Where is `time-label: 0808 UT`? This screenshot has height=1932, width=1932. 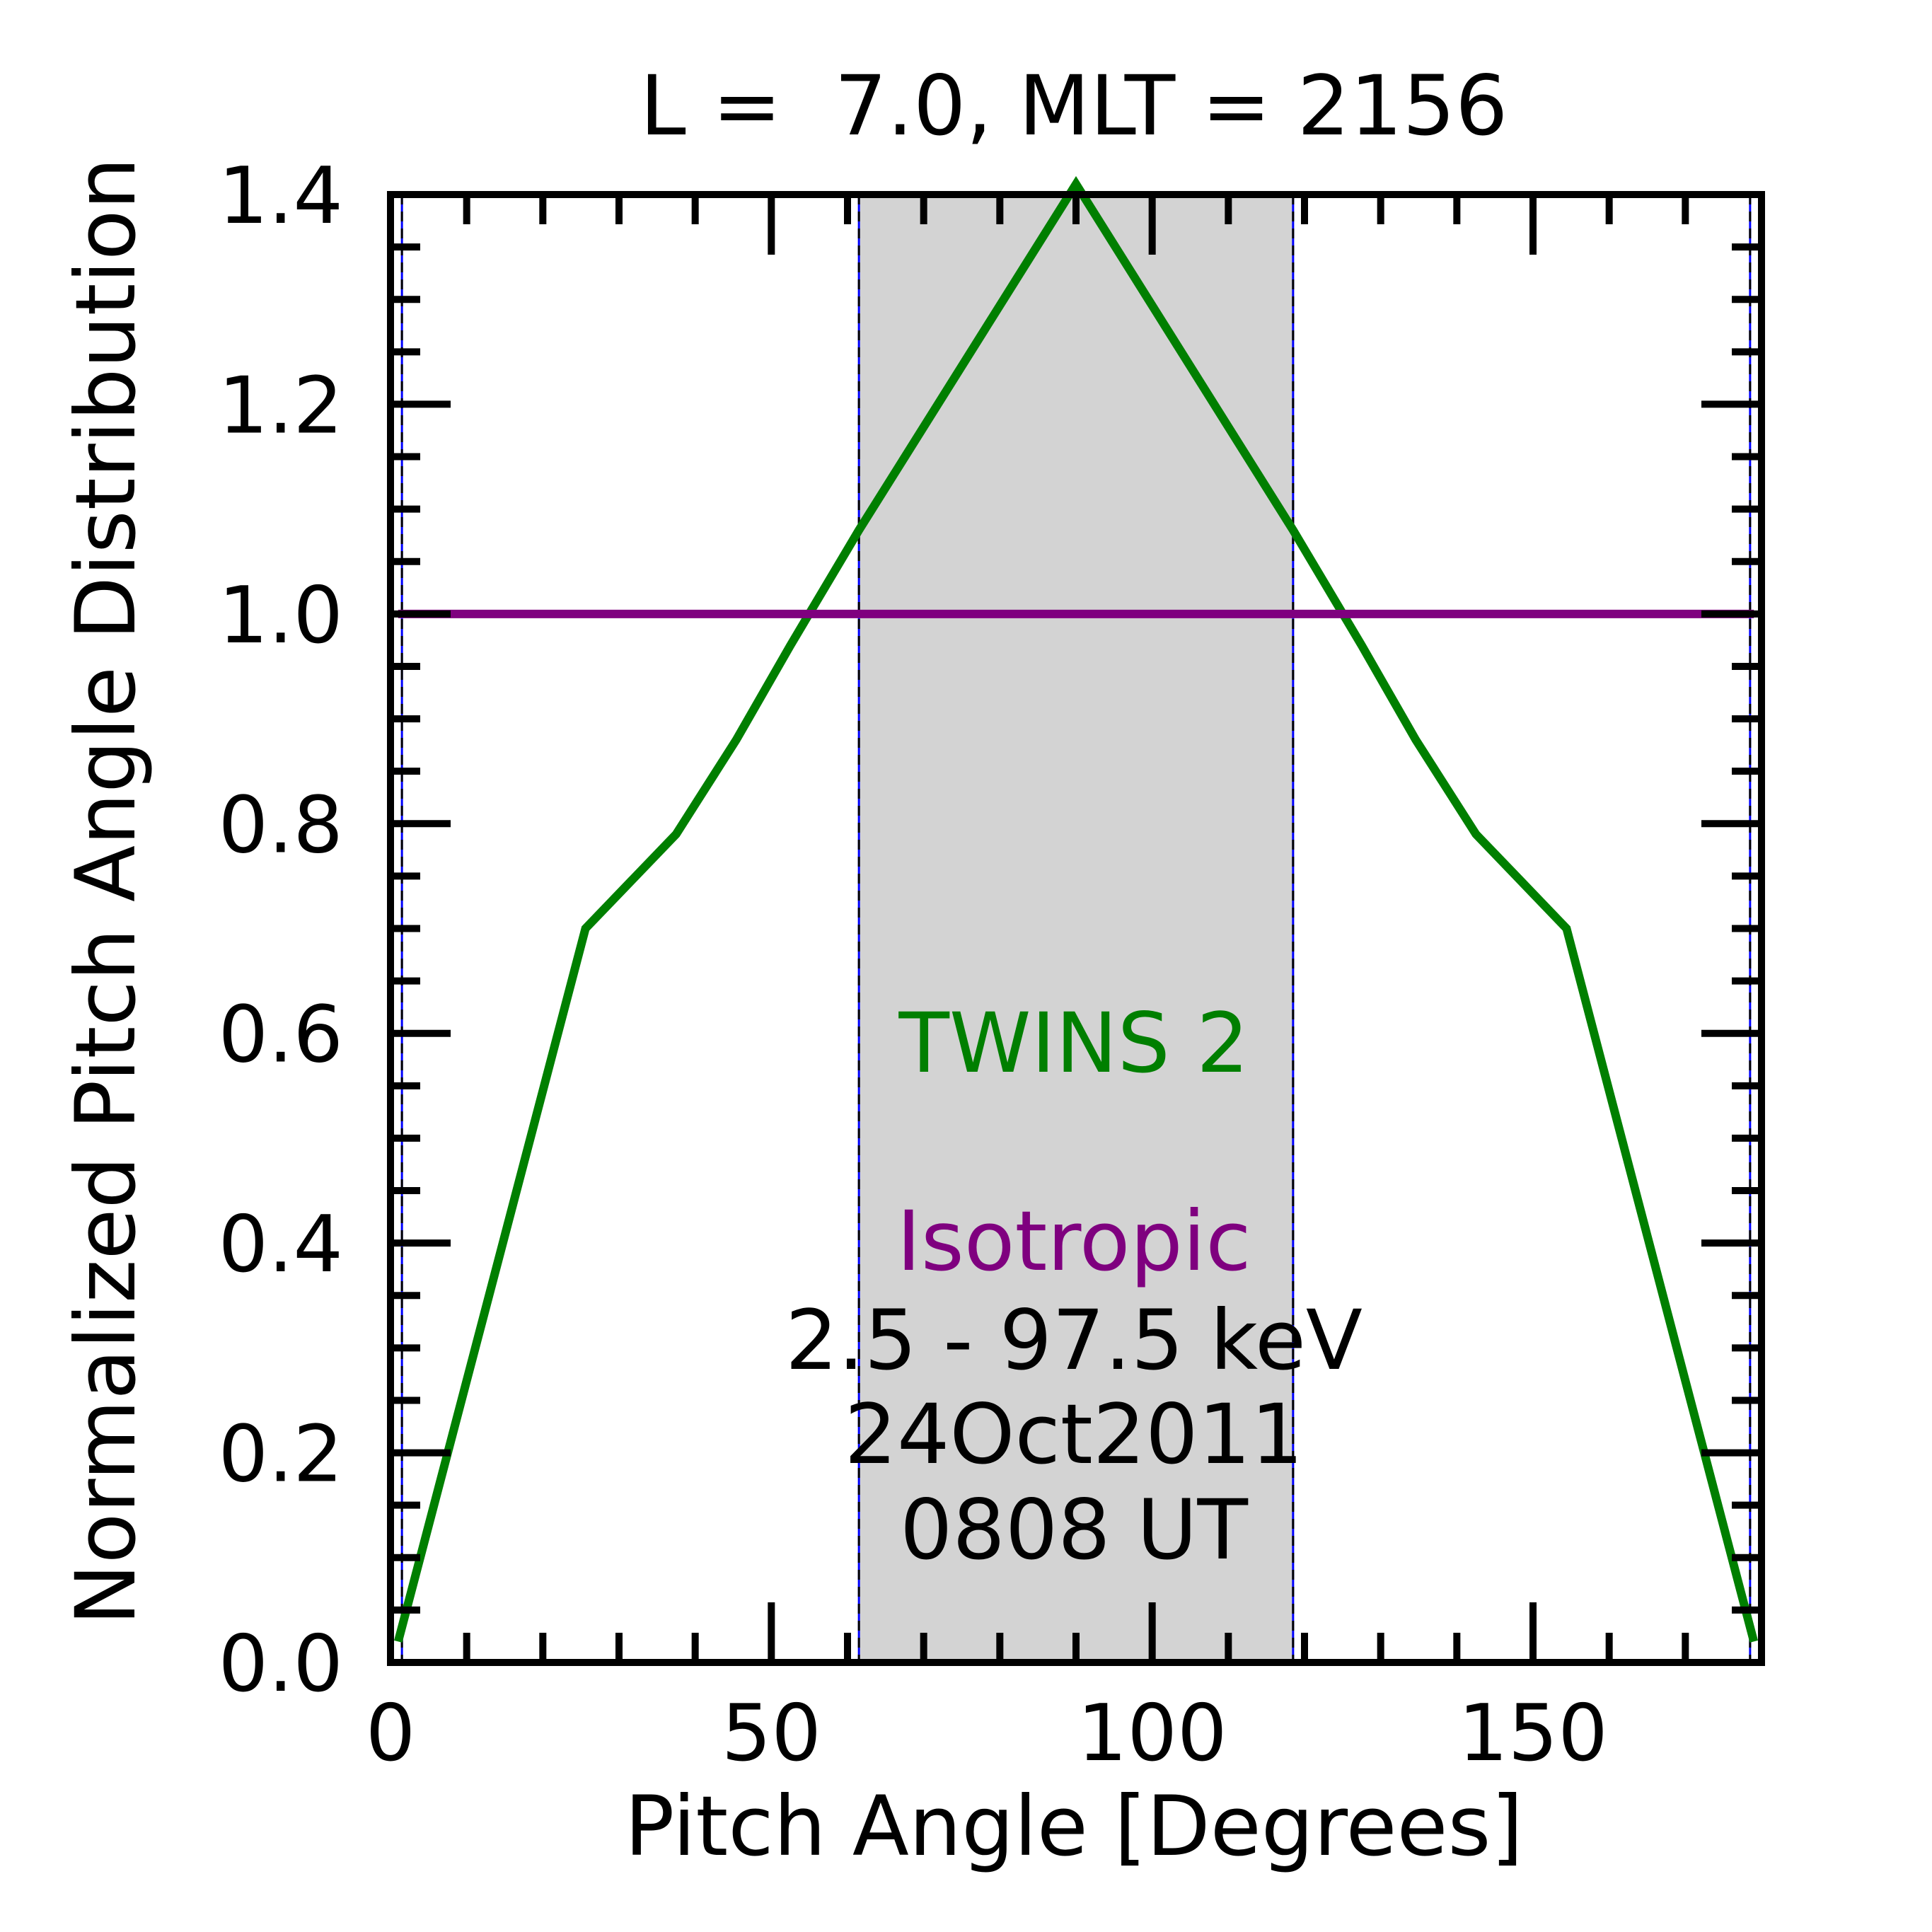
time-label: 0808 UT is located at coordinates (1074, 1529).